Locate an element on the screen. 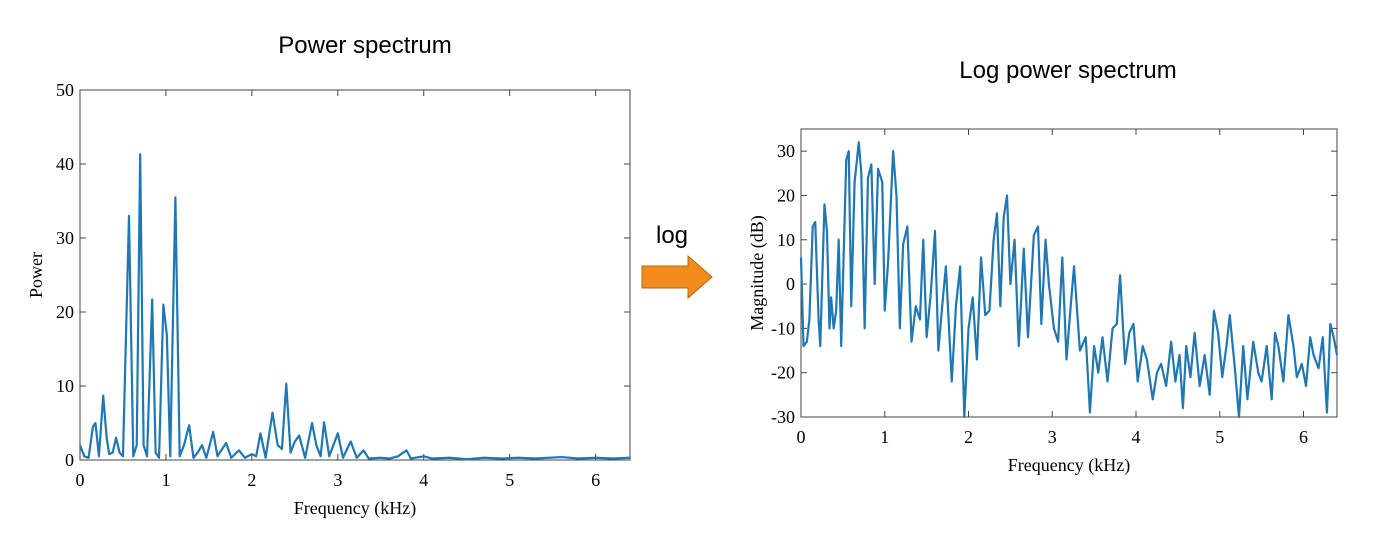 This screenshot has height=556, width=1389. chart-title: Power spectrum is located at coordinates (364, 45).